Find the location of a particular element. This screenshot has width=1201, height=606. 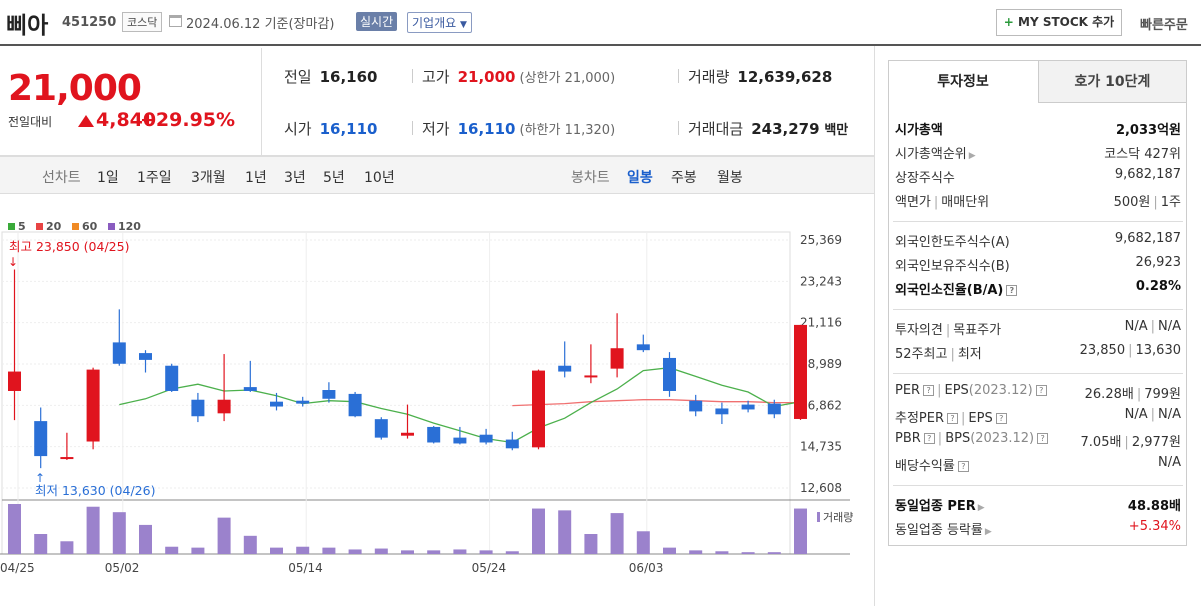

section-divider is located at coordinates (1038, 309).